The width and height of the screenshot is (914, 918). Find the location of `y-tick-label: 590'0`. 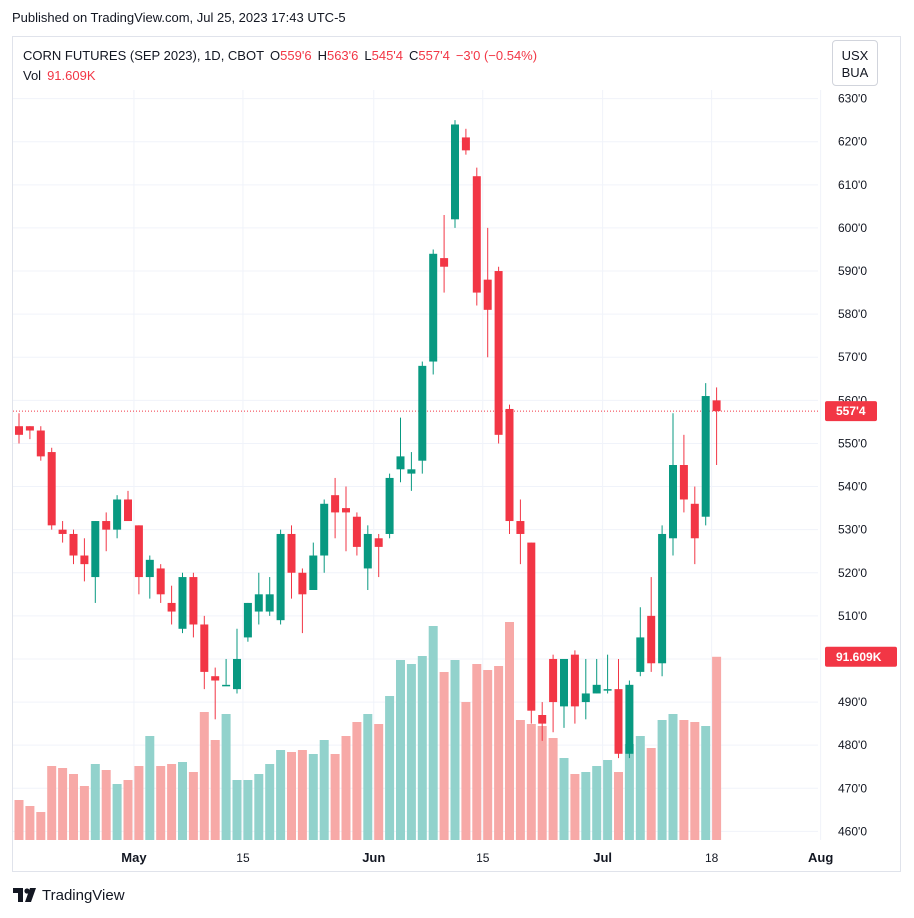

y-tick-label: 590'0 is located at coordinates (852, 271).